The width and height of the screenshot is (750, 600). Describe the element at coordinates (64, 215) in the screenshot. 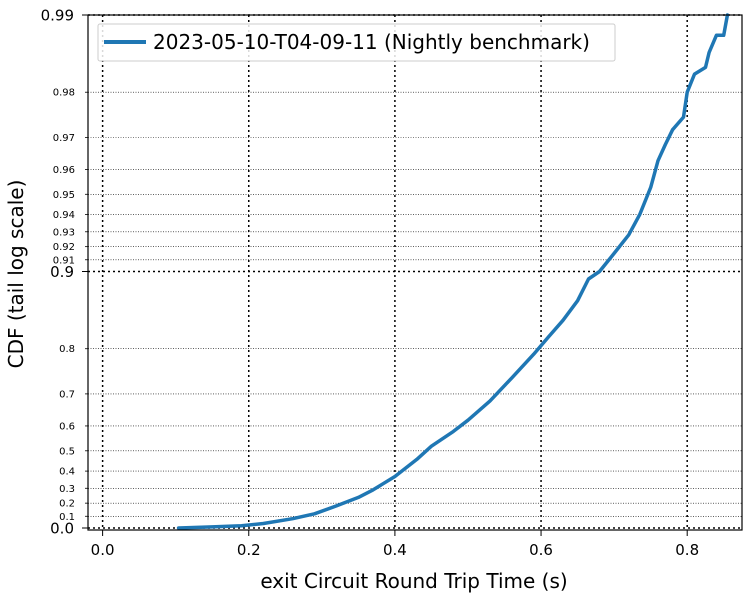

I see `y-minor-tick-label-0-94: 0.94` at that location.